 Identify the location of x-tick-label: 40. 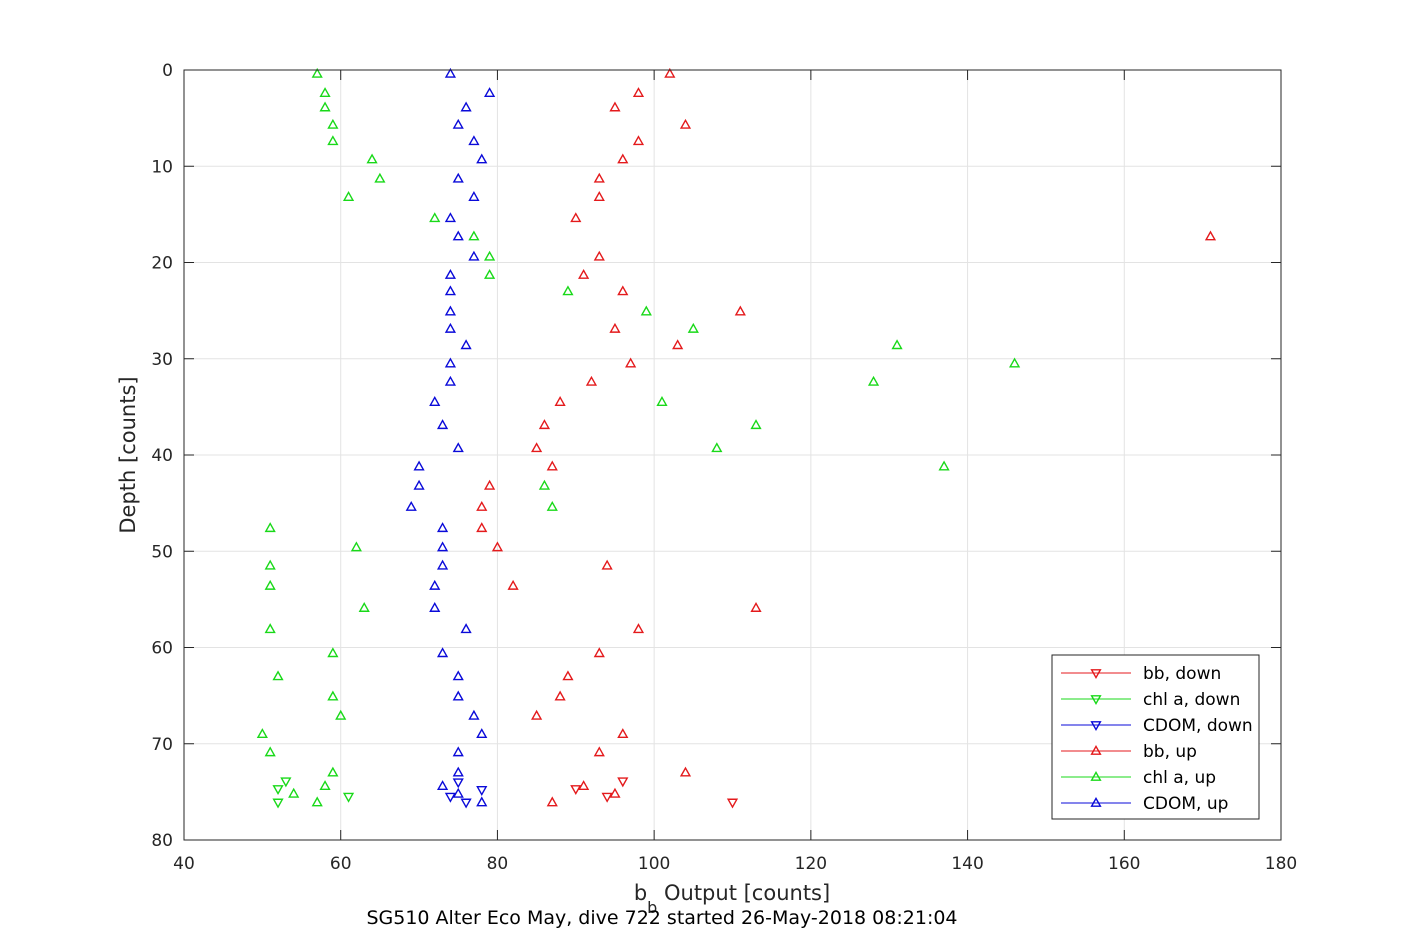
(184, 864).